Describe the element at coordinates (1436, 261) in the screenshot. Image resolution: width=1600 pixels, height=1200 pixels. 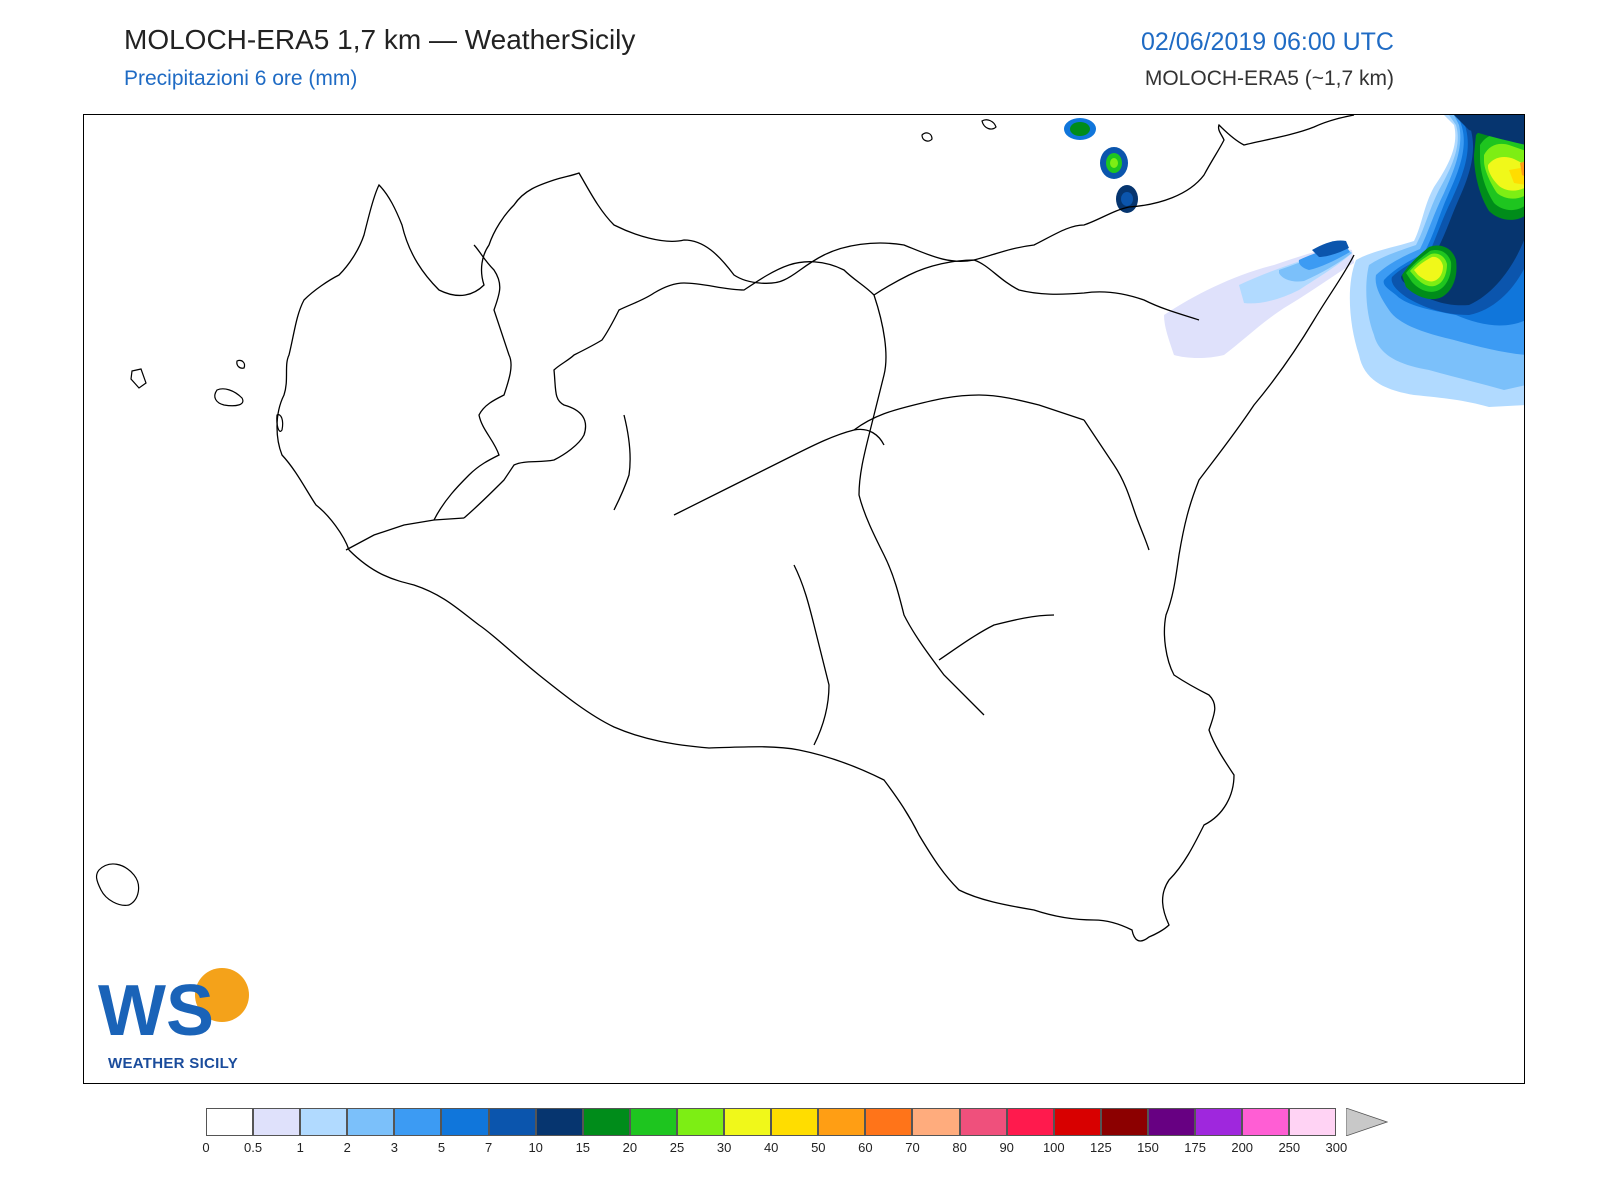
I see `precip-calabria` at that location.